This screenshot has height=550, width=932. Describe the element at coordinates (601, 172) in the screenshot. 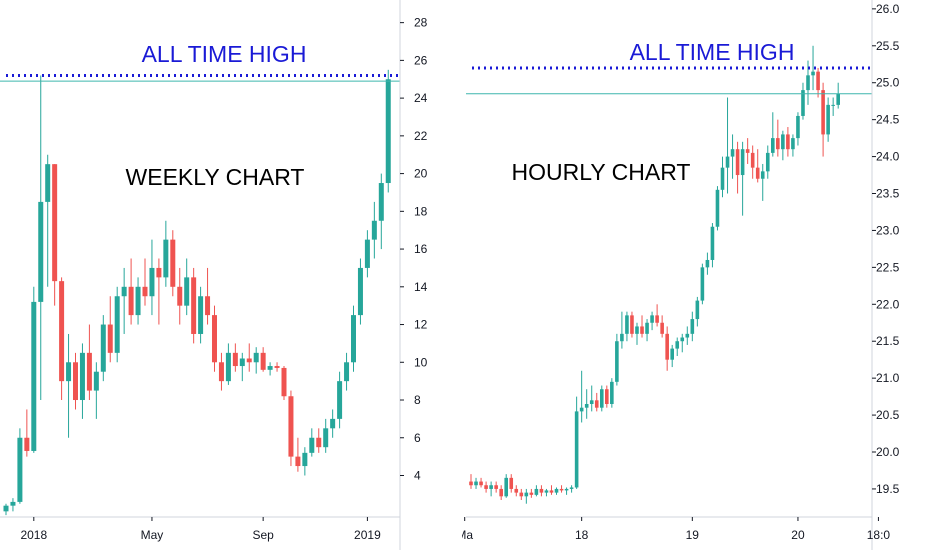

I see `hourly-annotation: HOURLY CHART` at that location.